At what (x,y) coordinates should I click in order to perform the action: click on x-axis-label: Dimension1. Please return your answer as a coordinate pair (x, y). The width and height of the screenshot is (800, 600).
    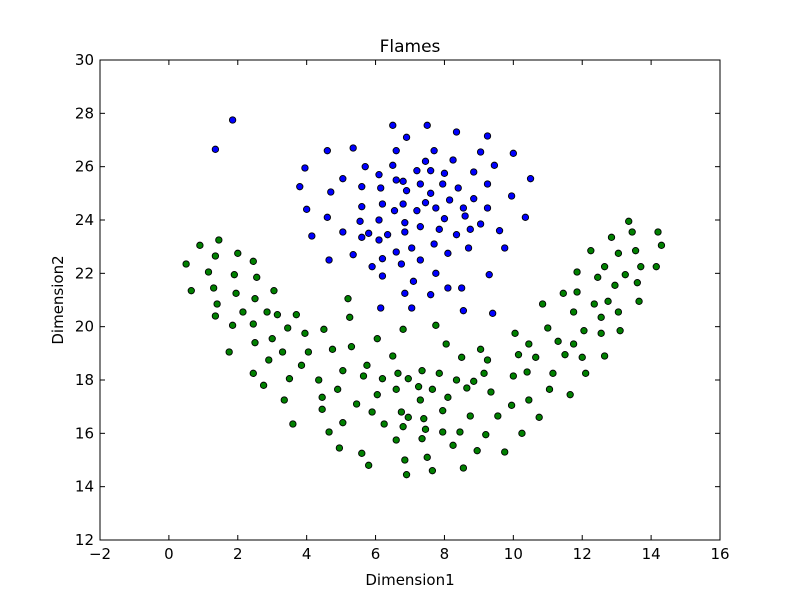
    Looking at the image, I should click on (409, 580).